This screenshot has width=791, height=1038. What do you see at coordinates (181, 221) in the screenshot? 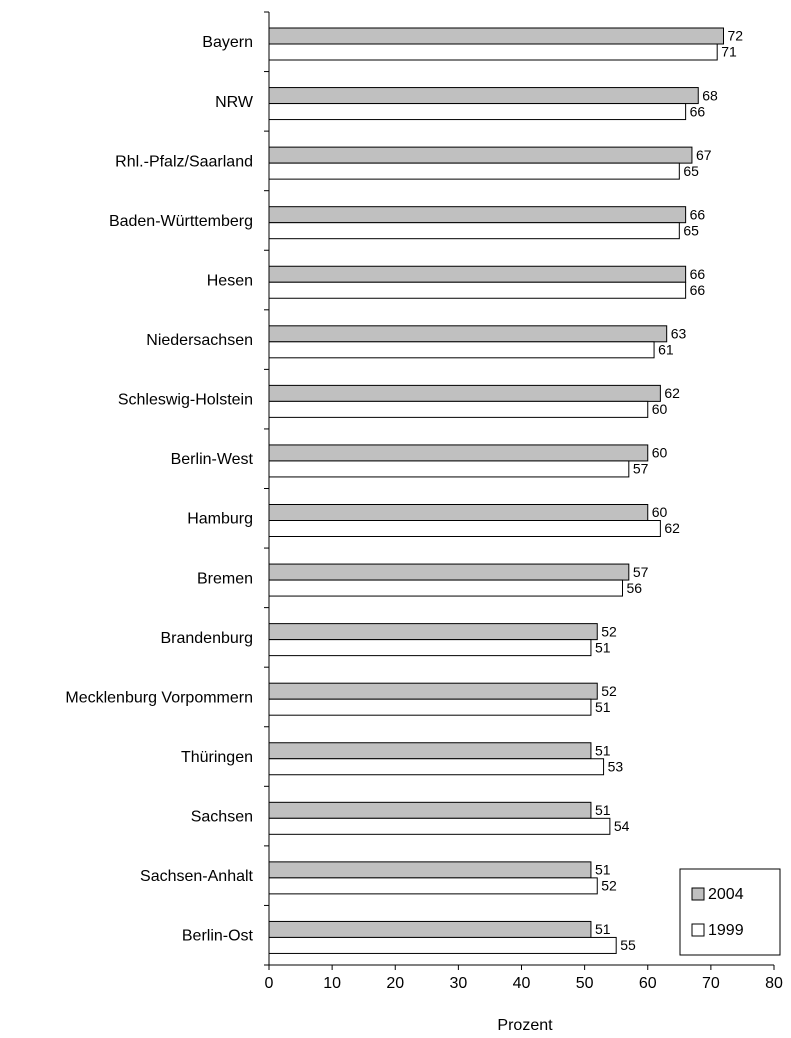
I see `y-tick-label: Baden-Württemberg` at bounding box center [181, 221].